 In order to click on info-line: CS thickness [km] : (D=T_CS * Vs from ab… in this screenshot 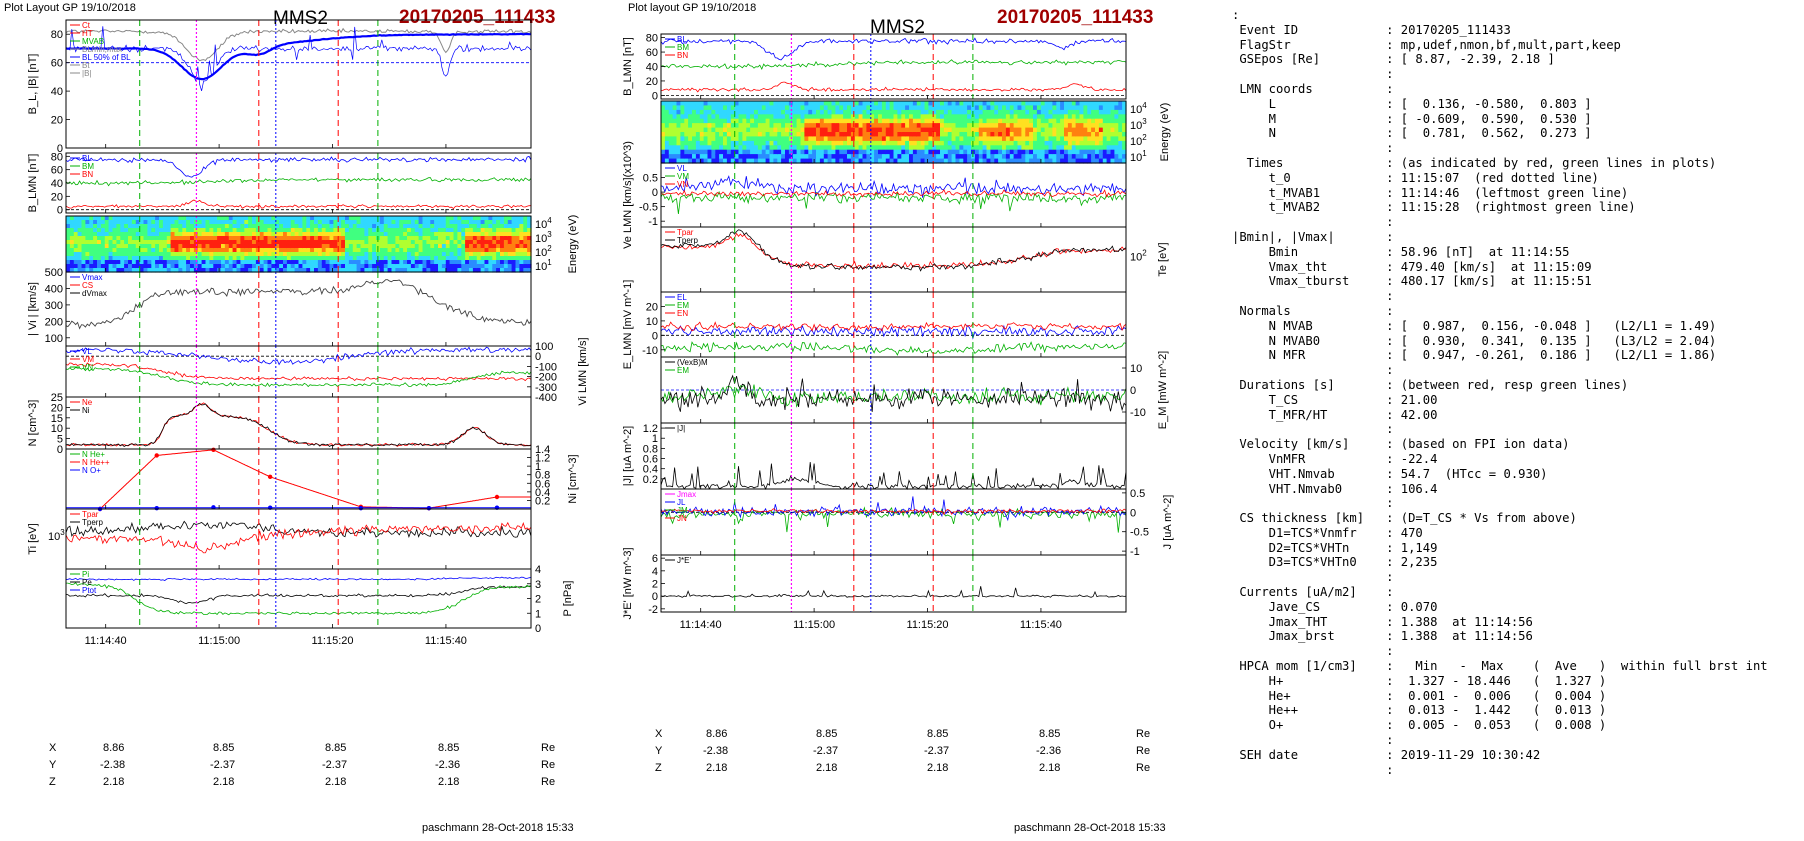, I will do `click(1404, 518)`.